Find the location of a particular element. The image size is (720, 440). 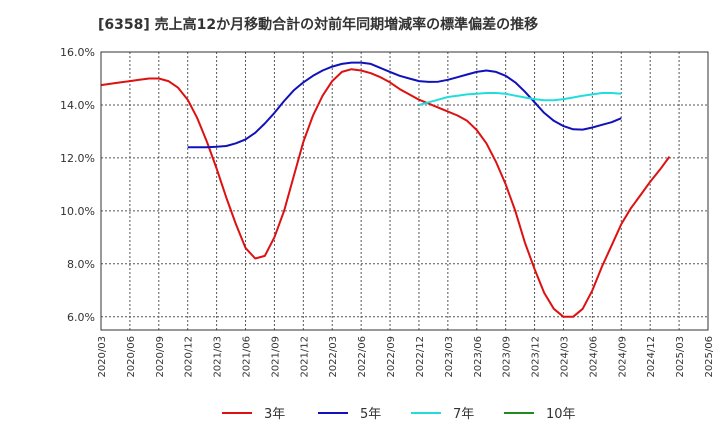

x-tick-label: 2024/06 is located at coordinates (593, 357).